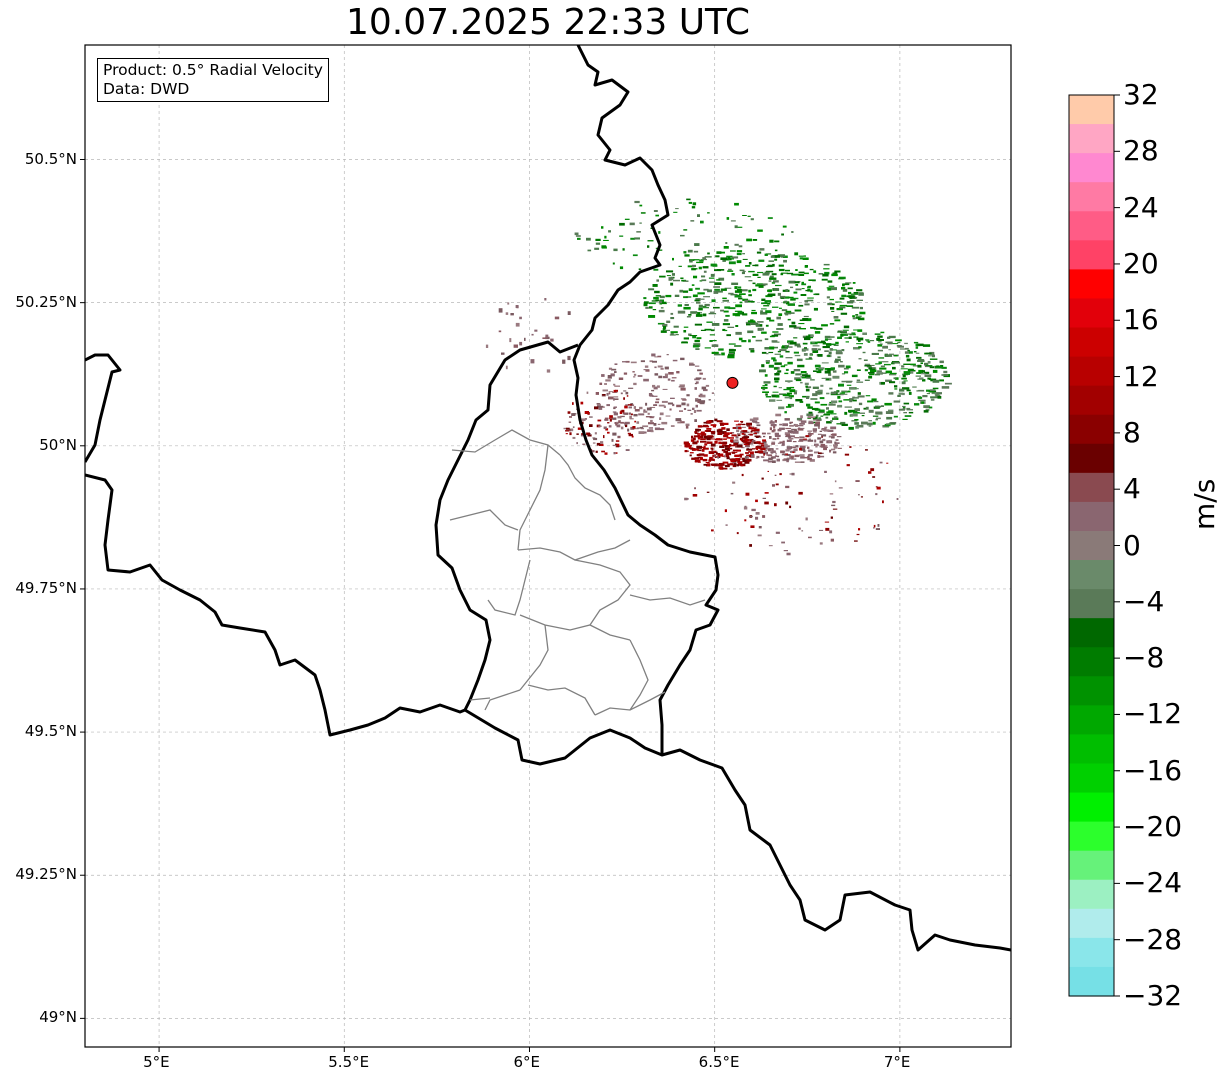 The height and width of the screenshot is (1081, 1225). I want to click on colorbar-tick-label: 0, so click(1132, 545).